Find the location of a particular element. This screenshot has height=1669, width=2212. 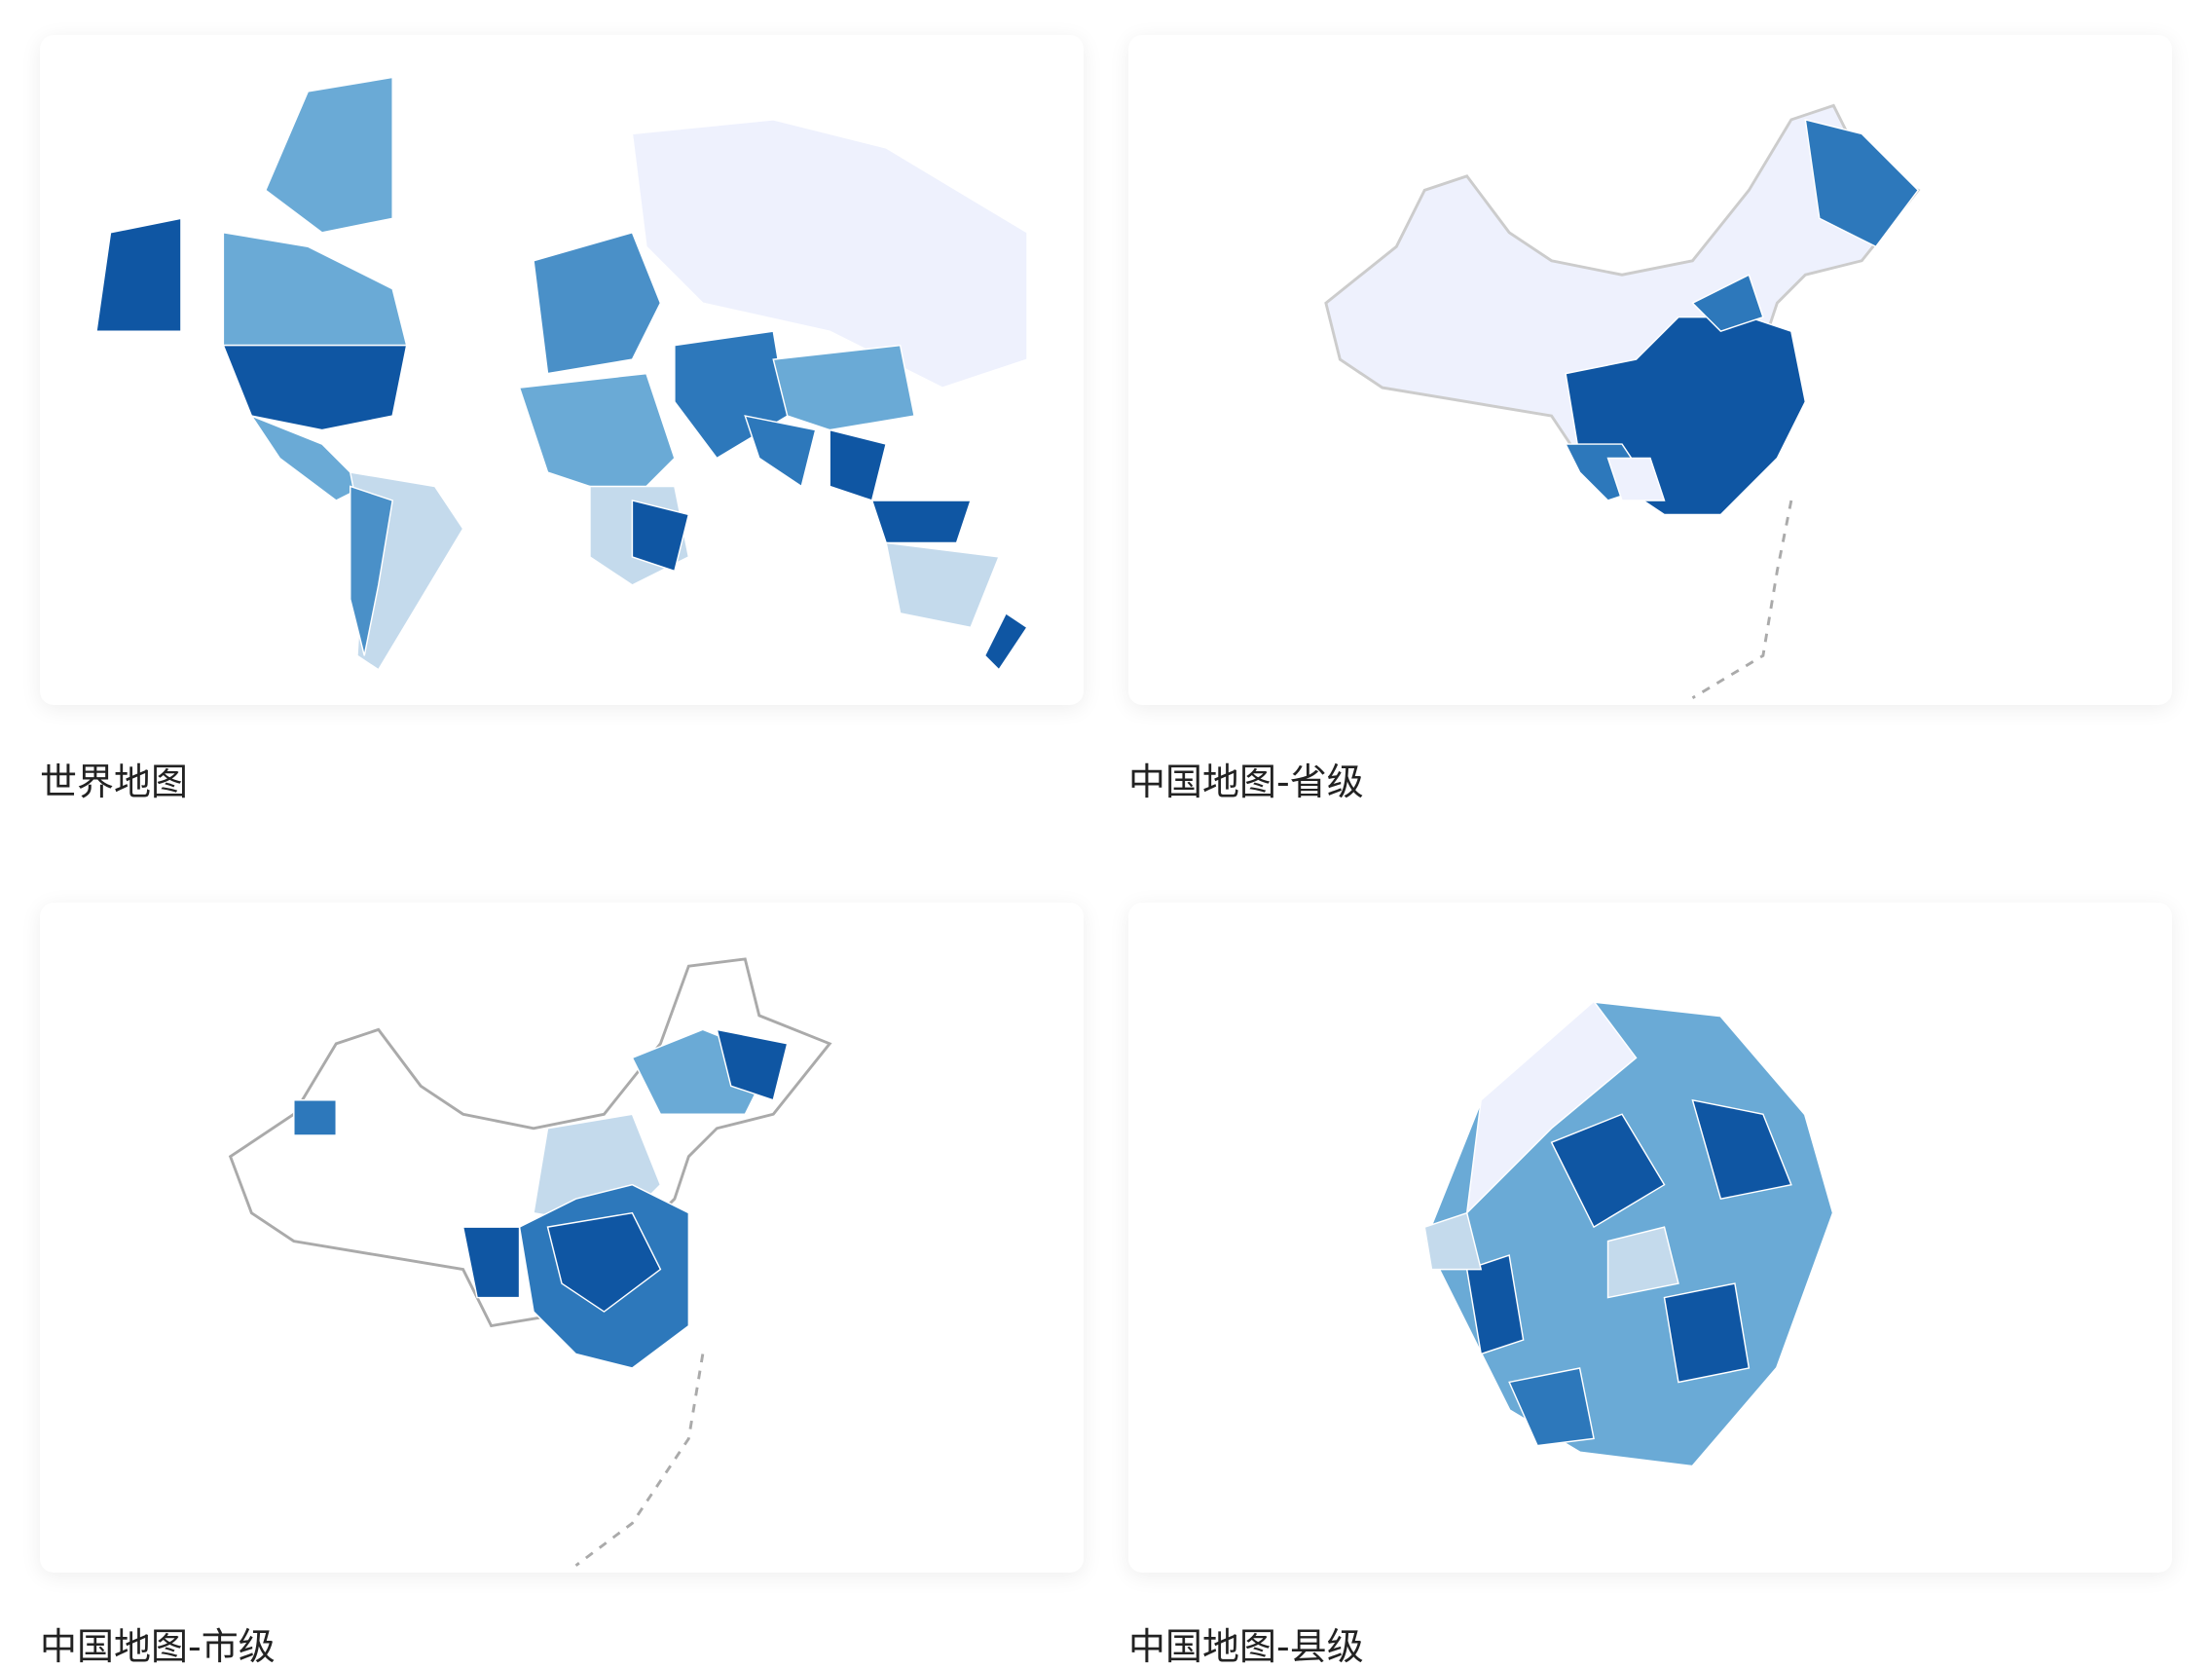

card-caption: 中国地图-省级 is located at coordinates (1246, 781).